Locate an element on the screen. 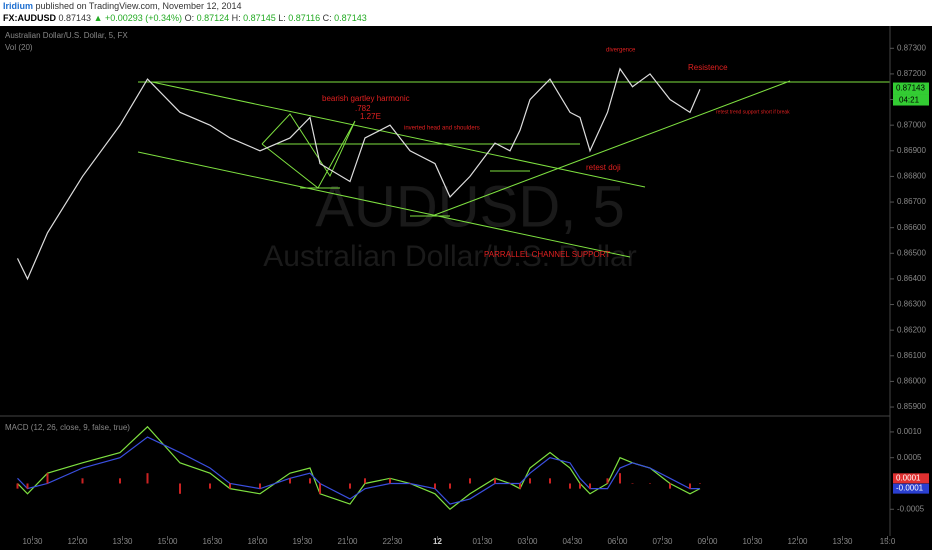 The image size is (932, 550). y-tick-label: 0.87000 is located at coordinates (911, 124).